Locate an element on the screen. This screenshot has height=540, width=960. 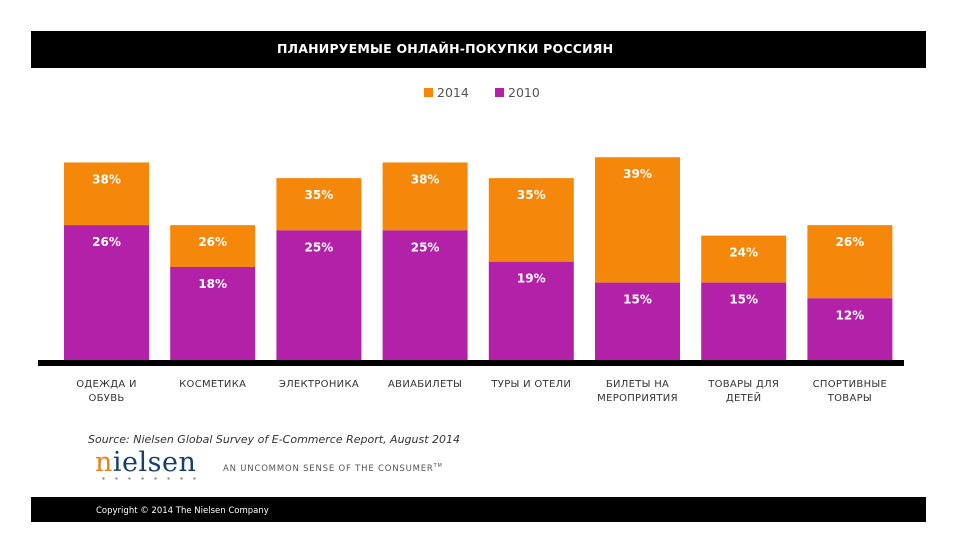
logo-rest: ielsen is located at coordinates (154, 462).